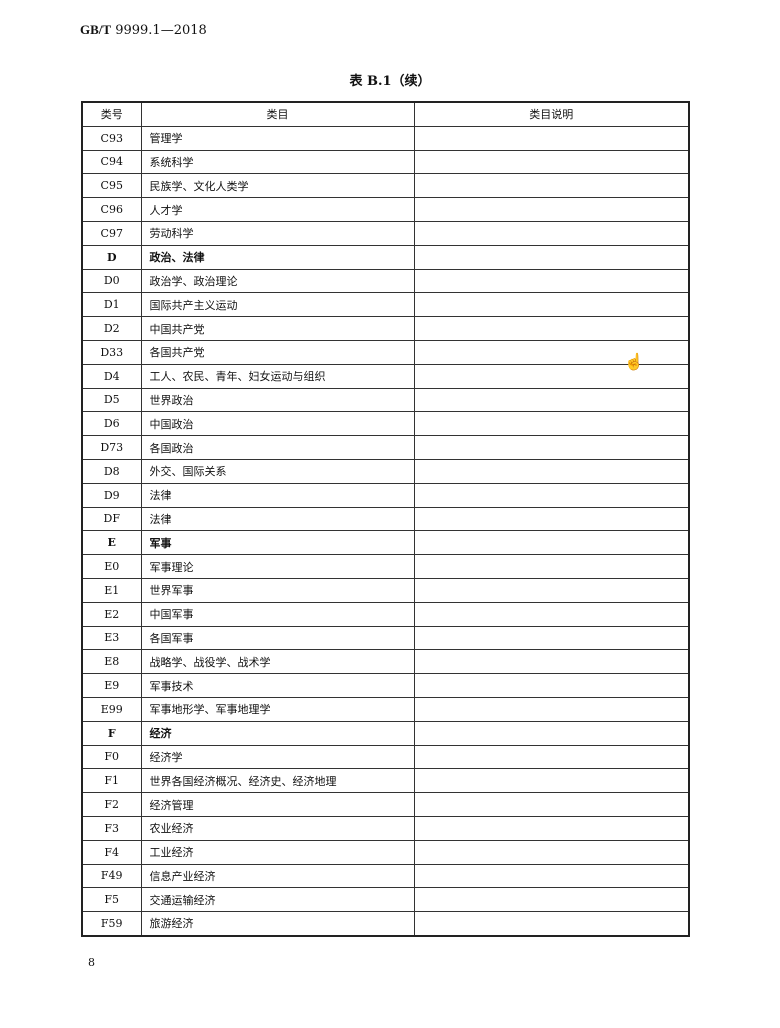 Image resolution: width=780 pixels, height=1028 pixels. I want to click on class-name: 军事, so click(277, 543).